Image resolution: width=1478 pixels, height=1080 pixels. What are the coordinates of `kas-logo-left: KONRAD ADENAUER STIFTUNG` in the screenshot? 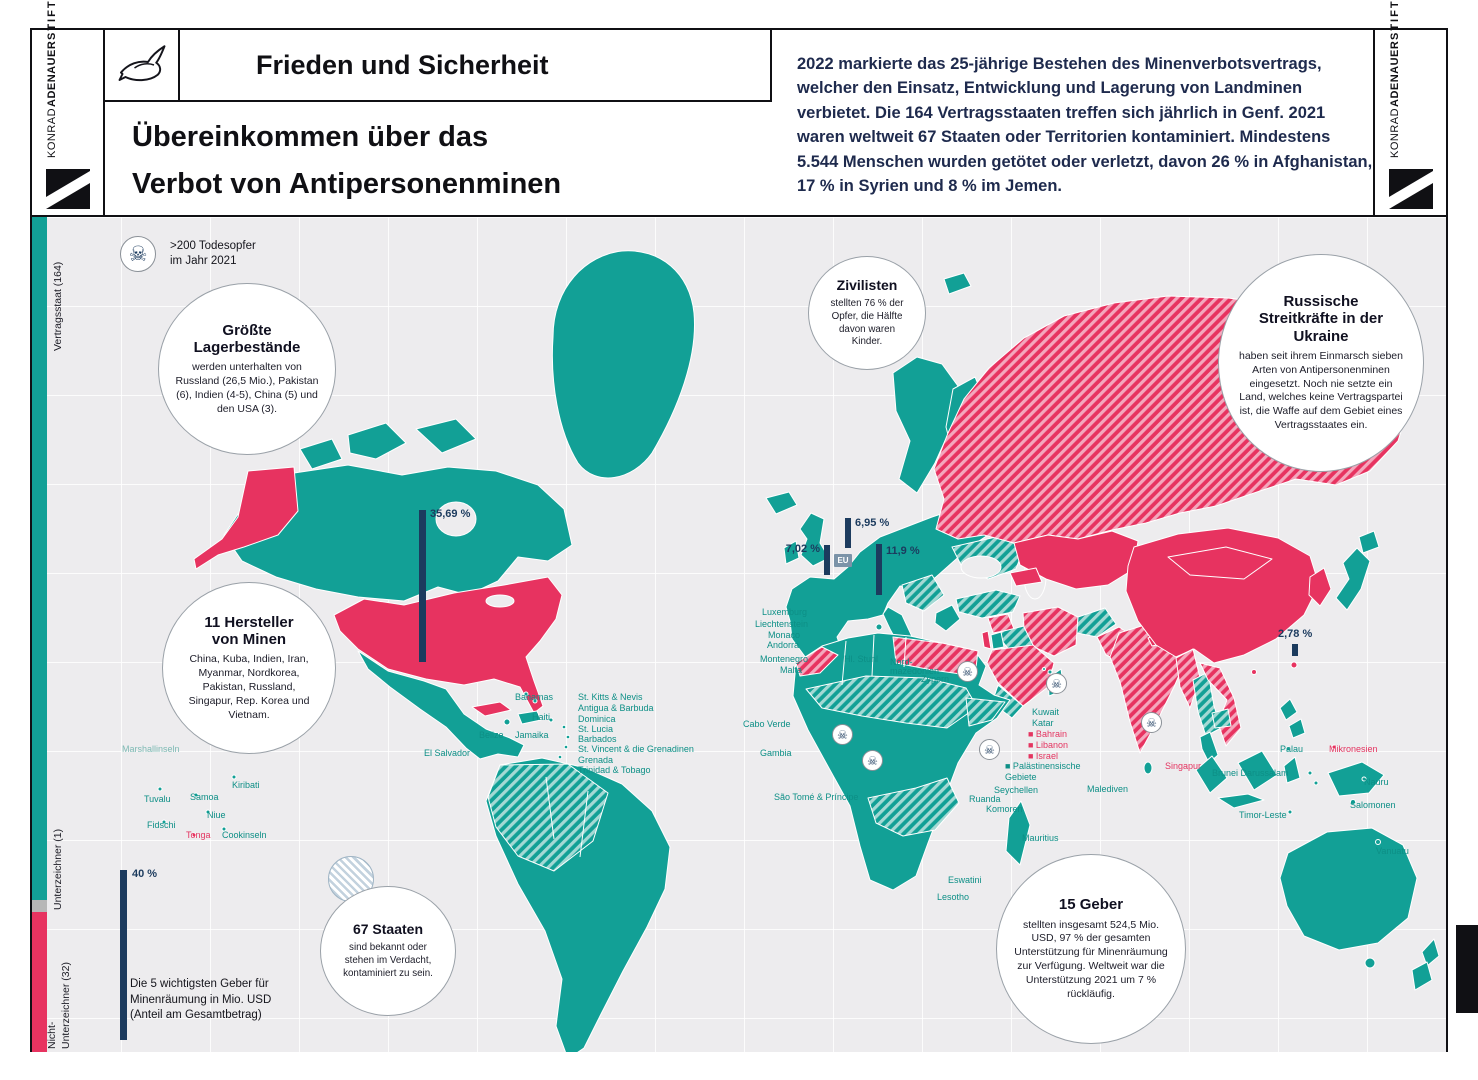 It's located at (68, 108).